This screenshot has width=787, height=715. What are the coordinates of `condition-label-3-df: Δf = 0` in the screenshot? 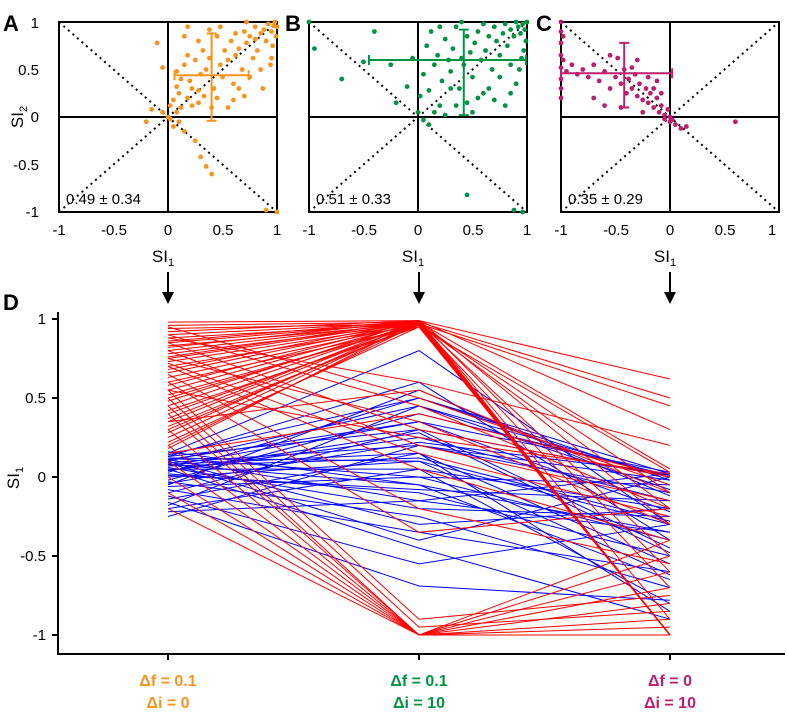 It's located at (670, 681).